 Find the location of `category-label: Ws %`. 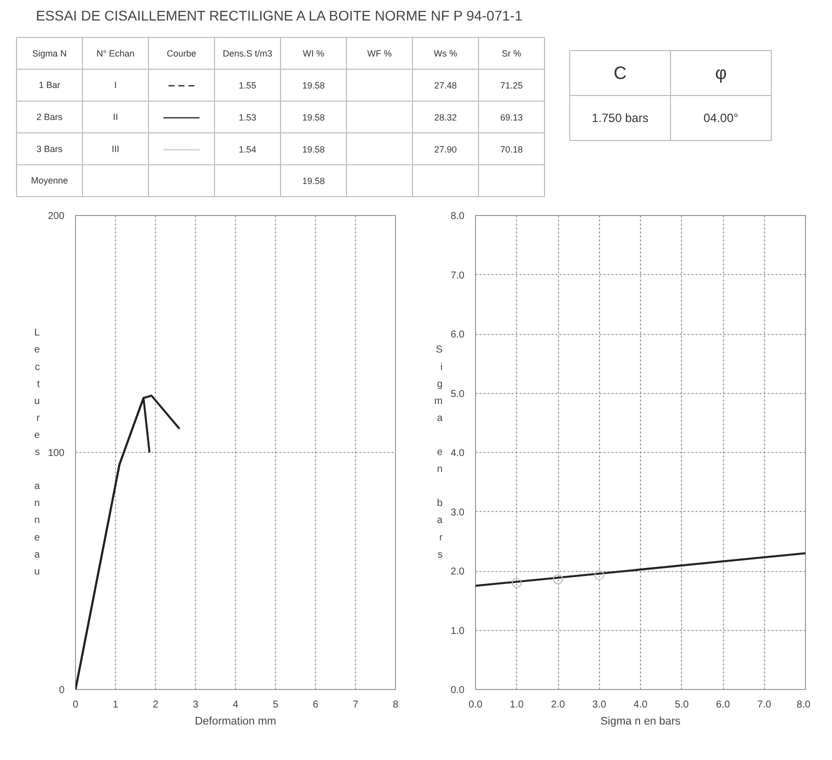

category-label: Ws % is located at coordinates (446, 53).